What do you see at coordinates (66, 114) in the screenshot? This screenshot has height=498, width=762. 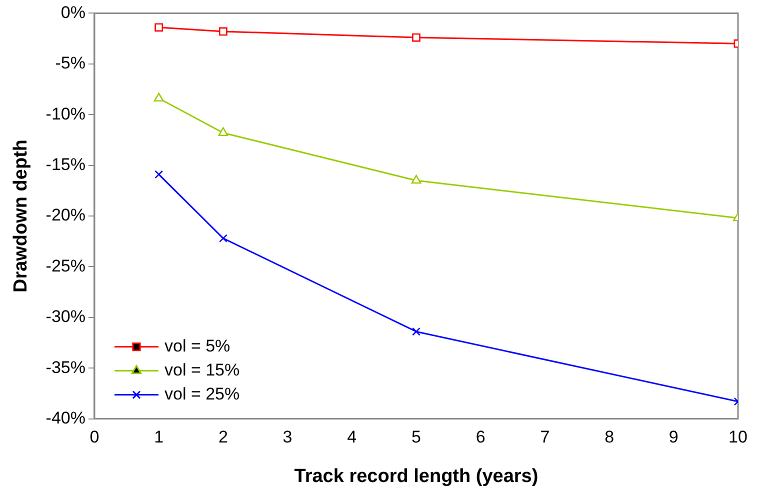 I see `y-tick-label: -10%` at bounding box center [66, 114].